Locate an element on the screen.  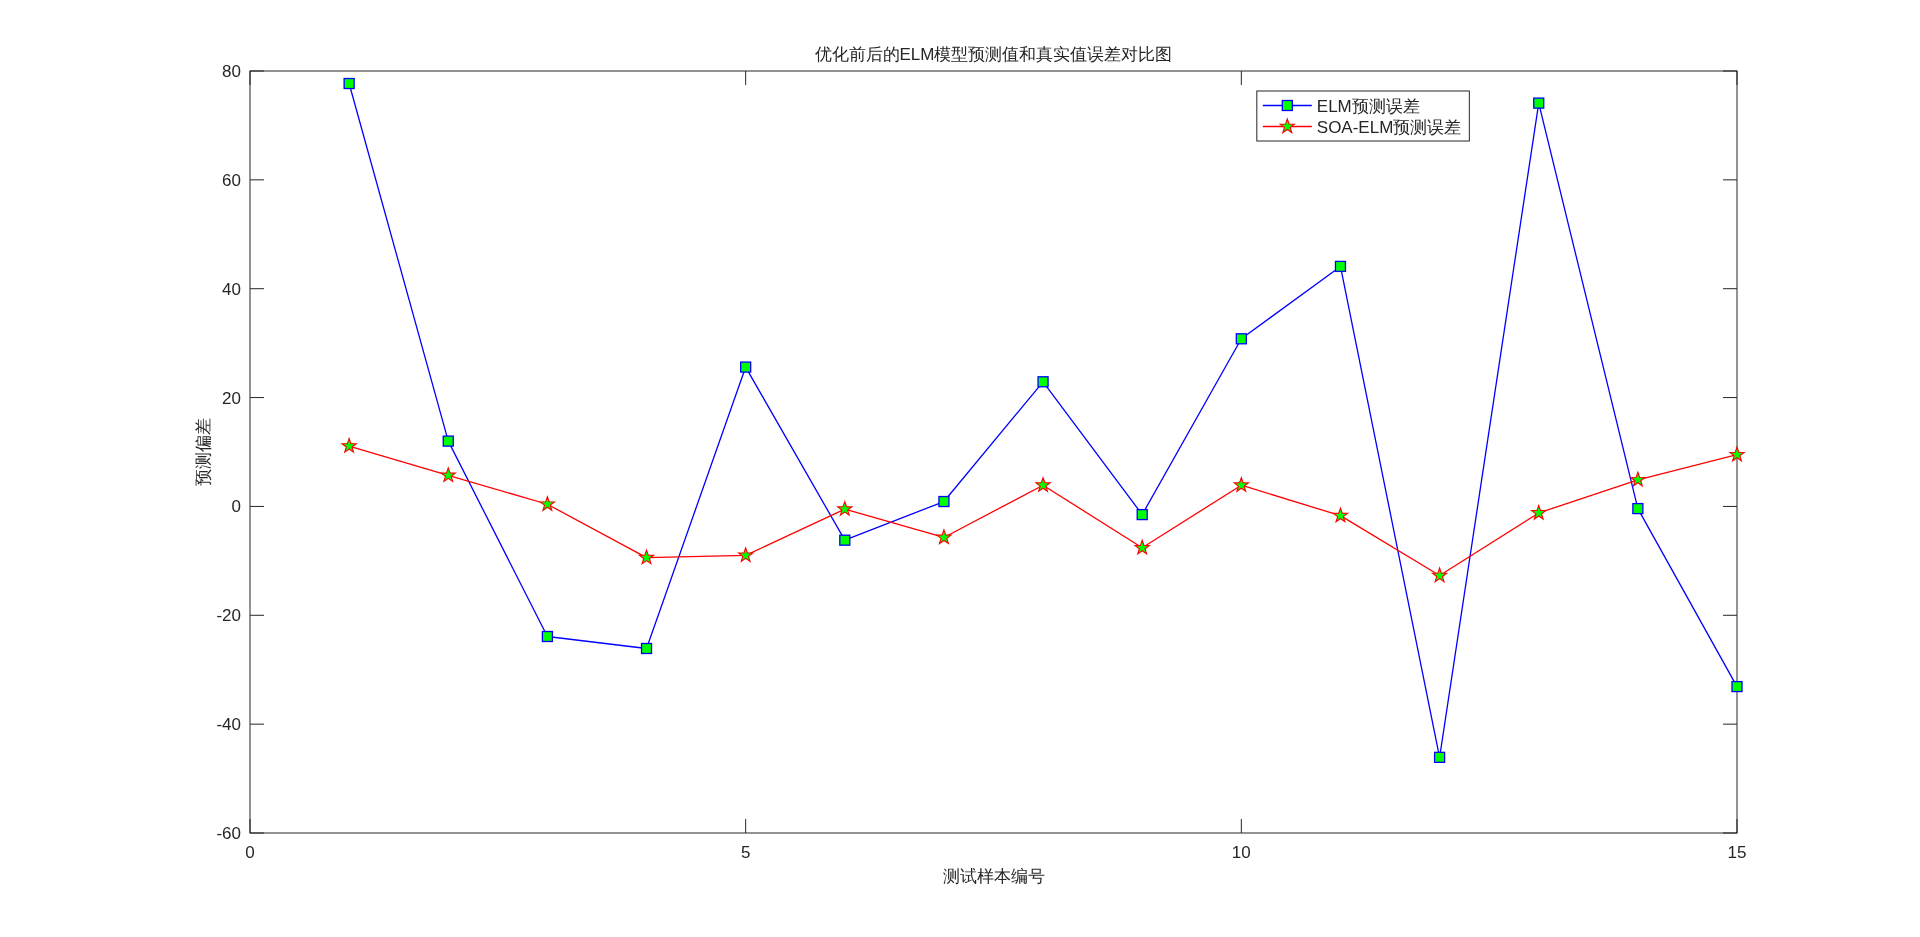
y-tick-label: -60 is located at coordinates (228, 833).